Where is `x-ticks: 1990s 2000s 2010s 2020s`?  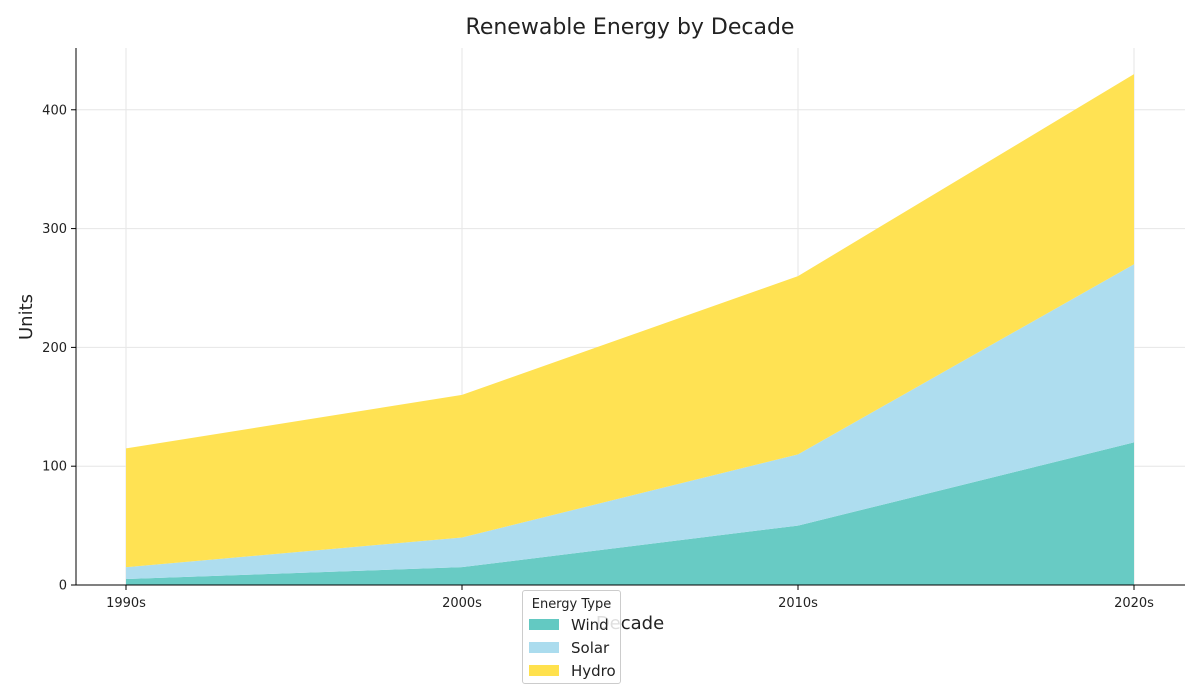 x-ticks: 1990s 2000s 2010s 2020s is located at coordinates (630, 598).